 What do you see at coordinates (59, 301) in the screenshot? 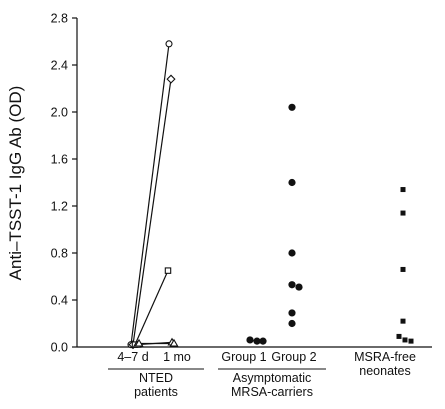
I see `y-tick-label: 0.4` at bounding box center [59, 301].